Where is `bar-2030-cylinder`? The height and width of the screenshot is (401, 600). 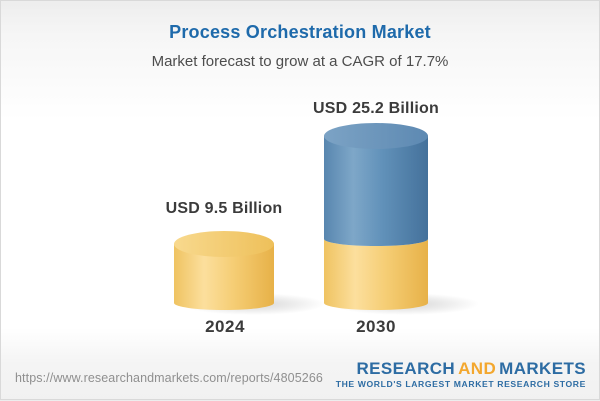 bar-2030-cylinder is located at coordinates (376, 216).